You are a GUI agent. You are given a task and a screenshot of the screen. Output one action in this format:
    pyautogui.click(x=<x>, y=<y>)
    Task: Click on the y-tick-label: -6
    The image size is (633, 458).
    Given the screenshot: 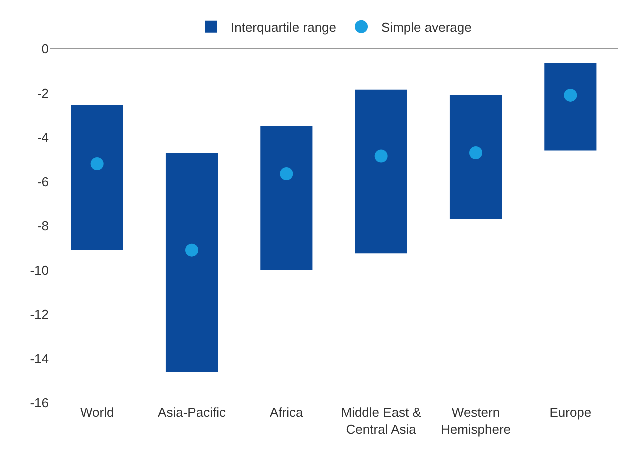 What is the action you would take?
    pyautogui.click(x=43, y=182)
    